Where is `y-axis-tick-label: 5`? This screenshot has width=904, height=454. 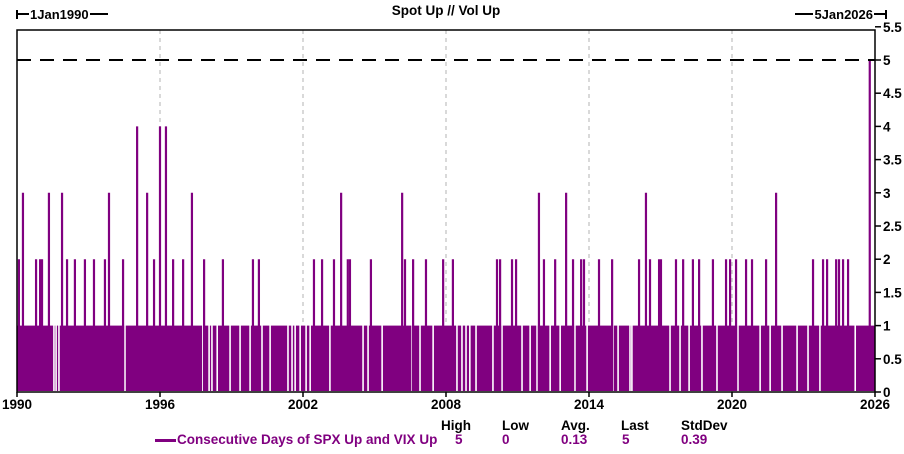 y-axis-tick-label: 5 is located at coordinates (887, 60).